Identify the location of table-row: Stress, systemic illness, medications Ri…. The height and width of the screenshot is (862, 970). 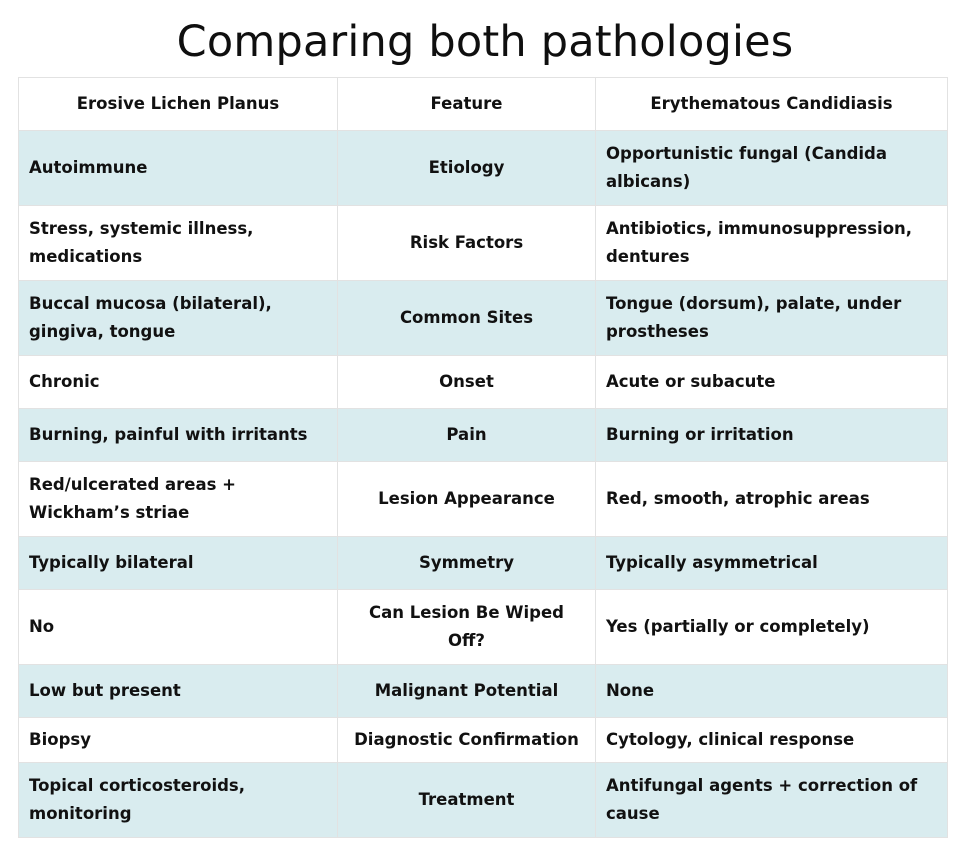
(483, 243).